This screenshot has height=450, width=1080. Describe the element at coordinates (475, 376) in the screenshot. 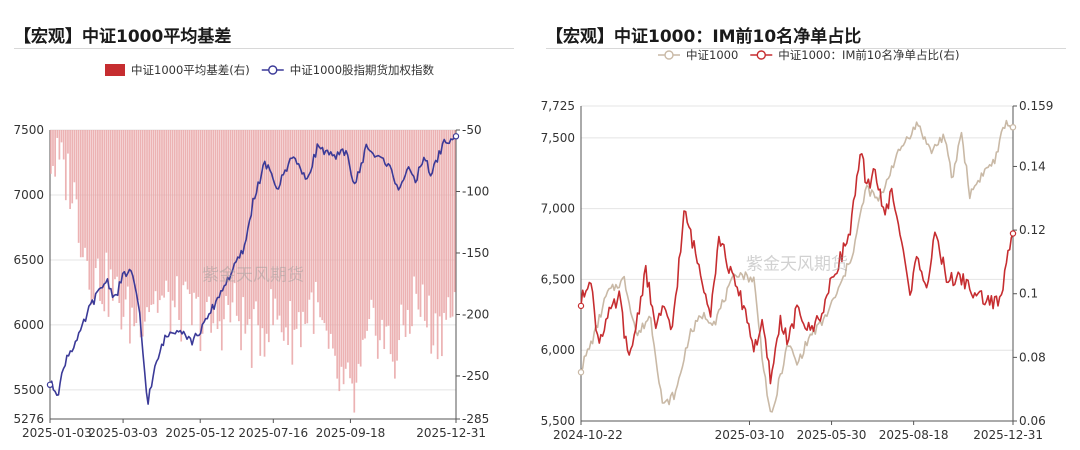

I see `right-axis-tick: -250` at that location.